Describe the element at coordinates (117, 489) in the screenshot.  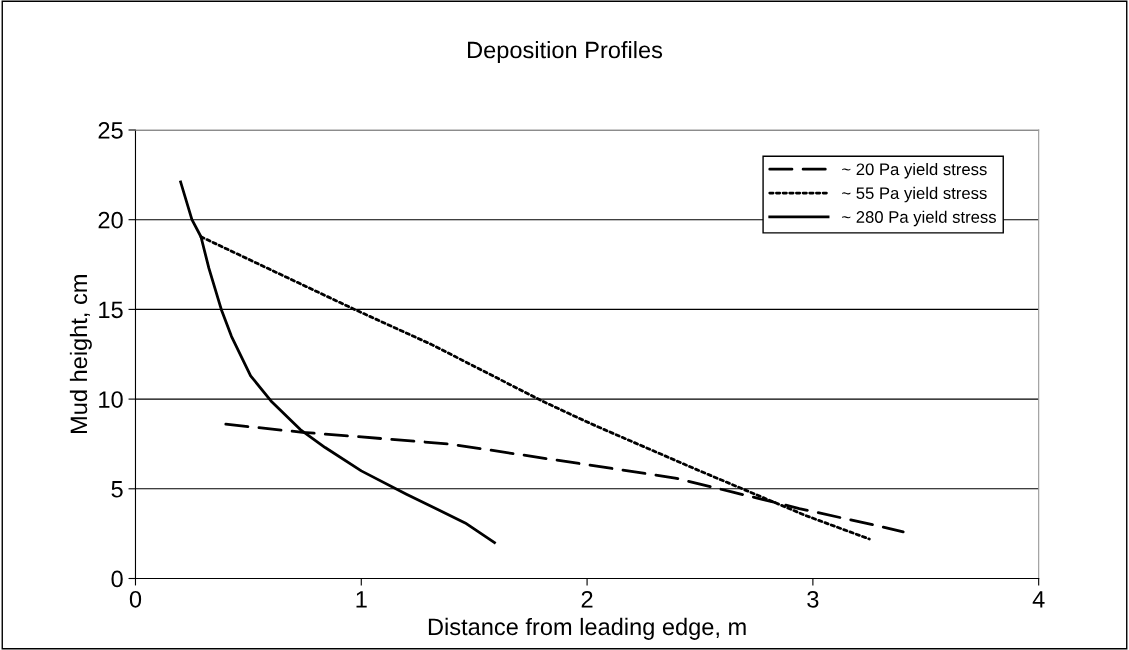
I see `y-tick-label: 5` at that location.